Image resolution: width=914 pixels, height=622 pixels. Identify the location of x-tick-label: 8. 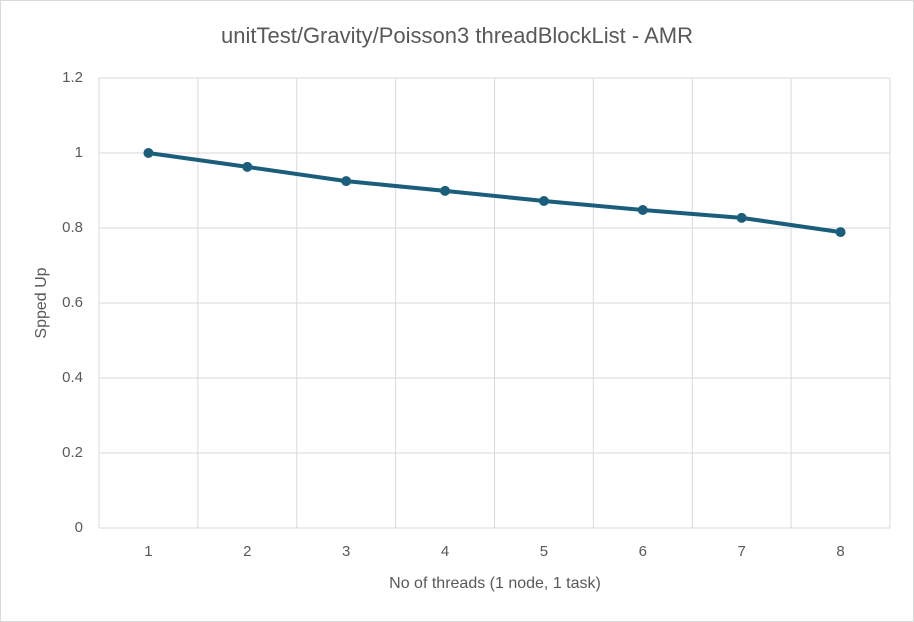
(840, 551).